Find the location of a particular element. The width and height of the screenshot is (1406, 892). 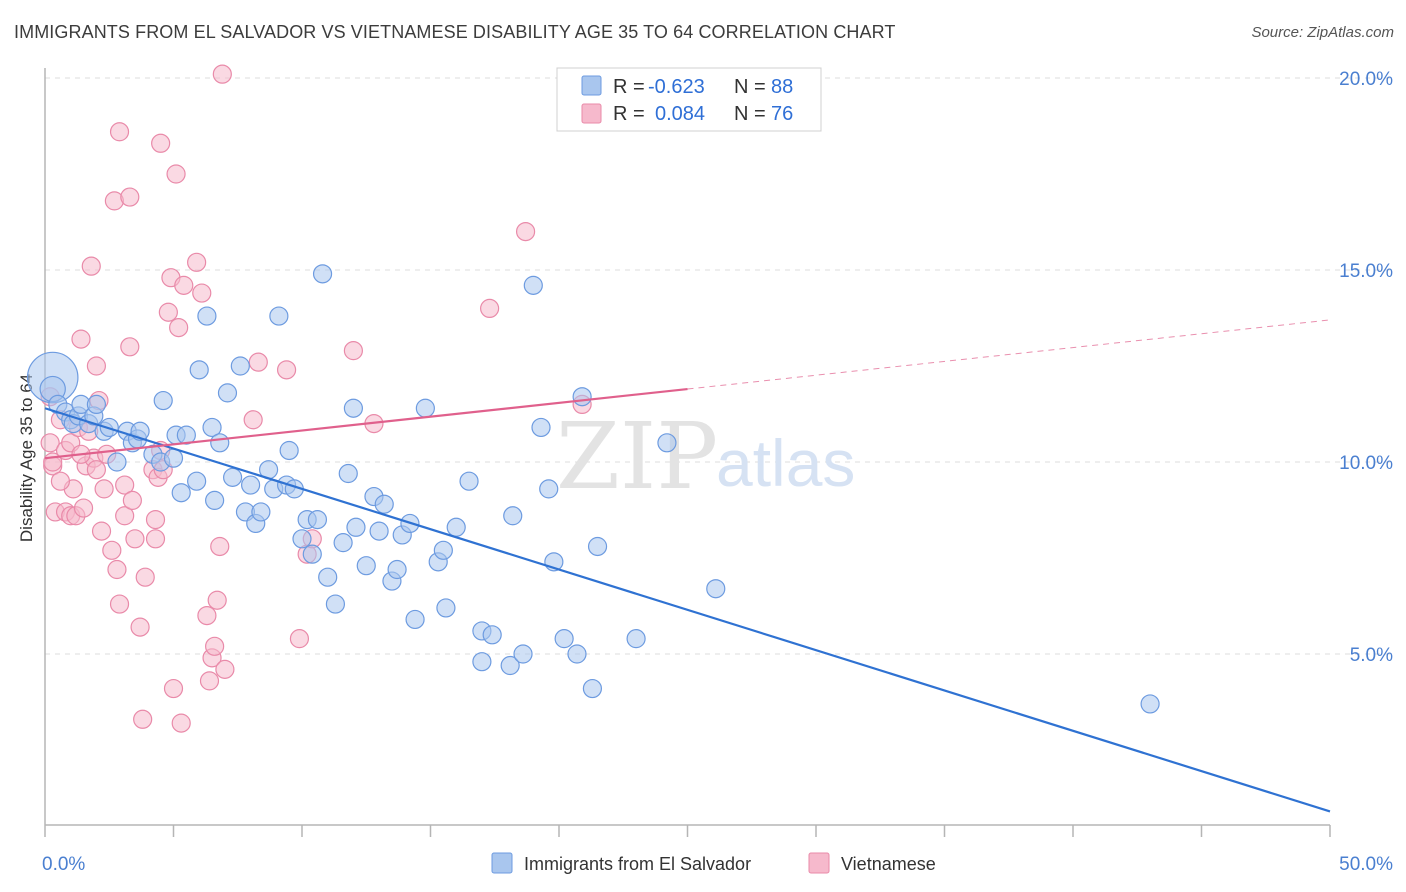

y-tick-labels: 5.0% 10.0% 15.0% 20.0% is located at coordinates (1366, 367).